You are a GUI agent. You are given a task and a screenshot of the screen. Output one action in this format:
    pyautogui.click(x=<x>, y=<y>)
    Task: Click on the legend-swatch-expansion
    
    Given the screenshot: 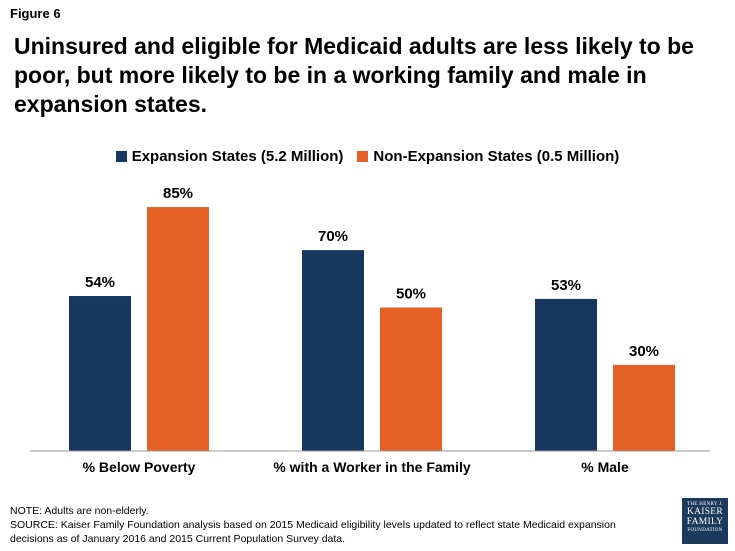 What is the action you would take?
    pyautogui.click(x=121, y=156)
    